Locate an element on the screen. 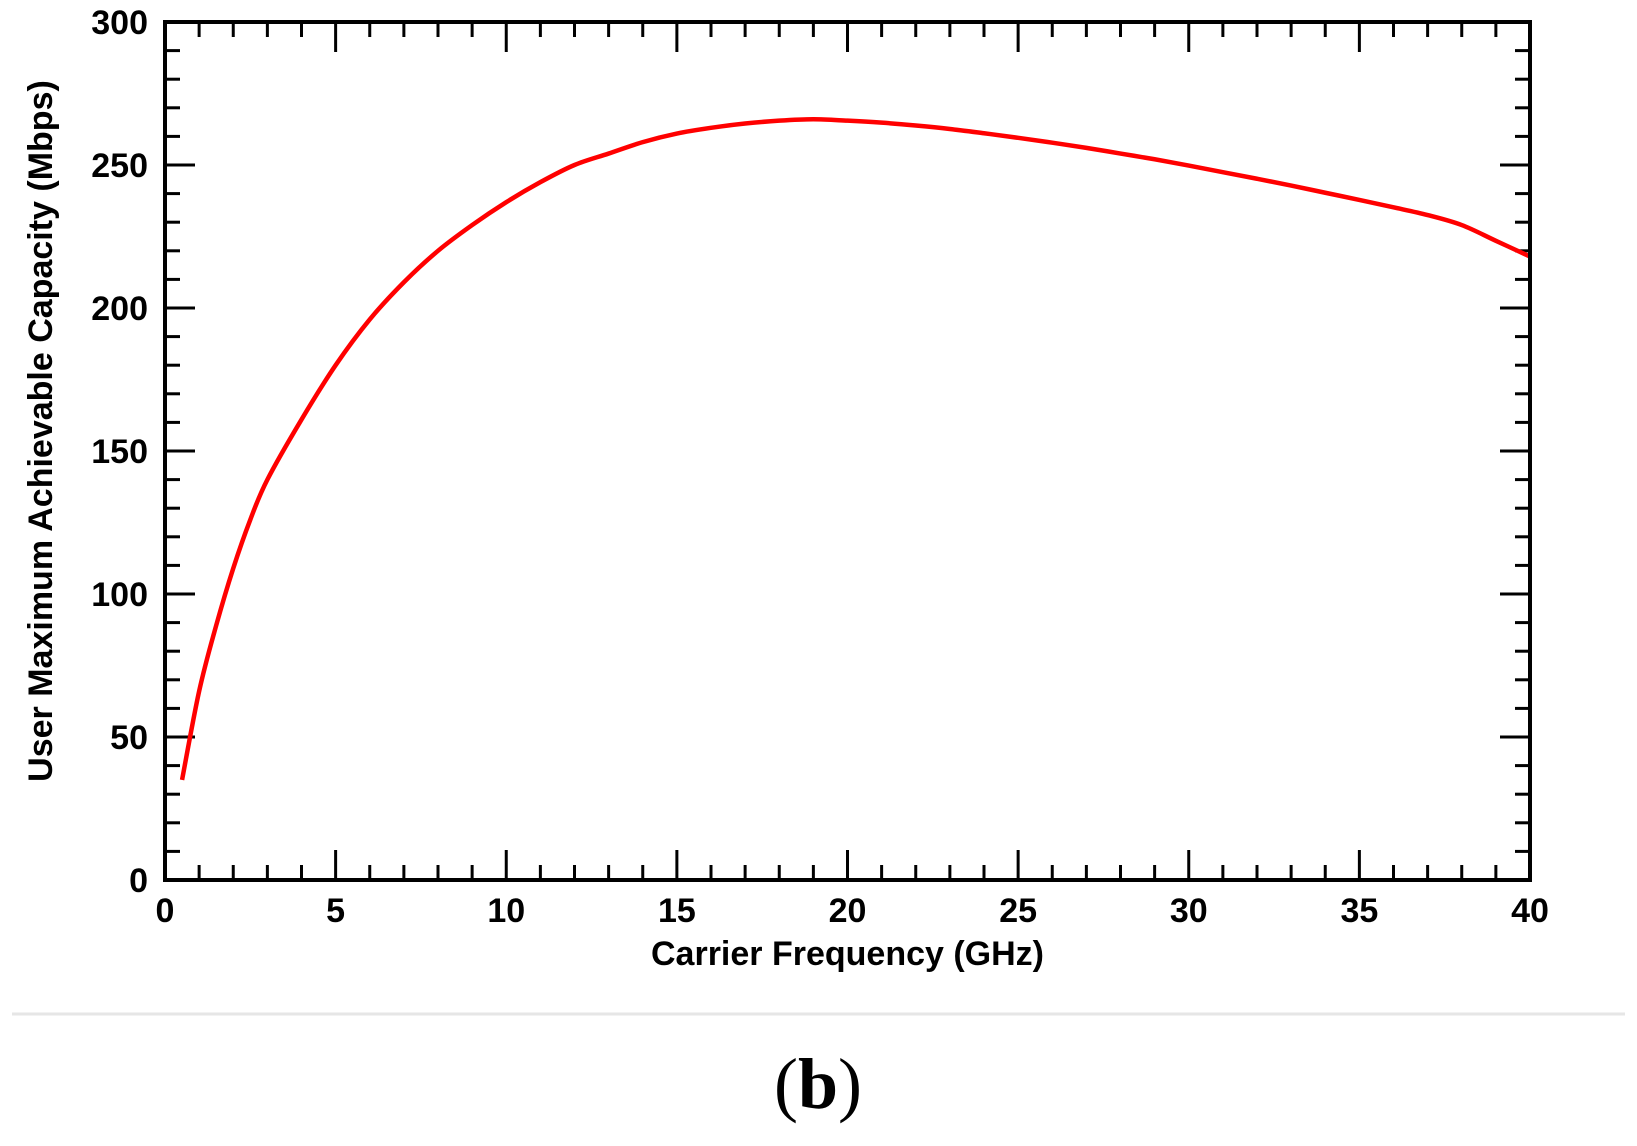 The width and height of the screenshot is (1637, 1146). x-tick-label: 15 is located at coordinates (677, 911).